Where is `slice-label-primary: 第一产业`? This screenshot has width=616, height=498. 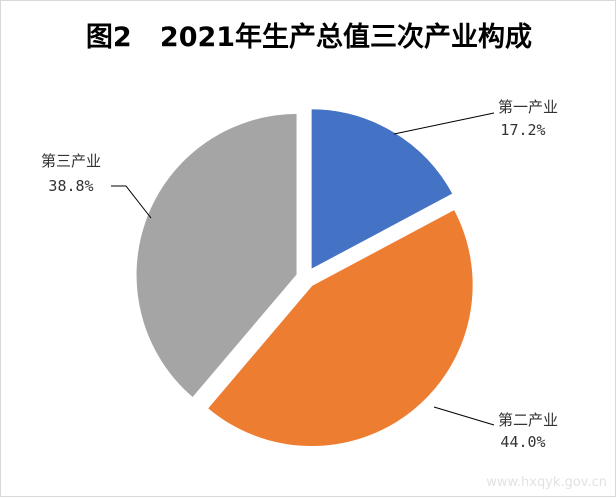 slice-label-primary: 第一产业 is located at coordinates (528, 107).